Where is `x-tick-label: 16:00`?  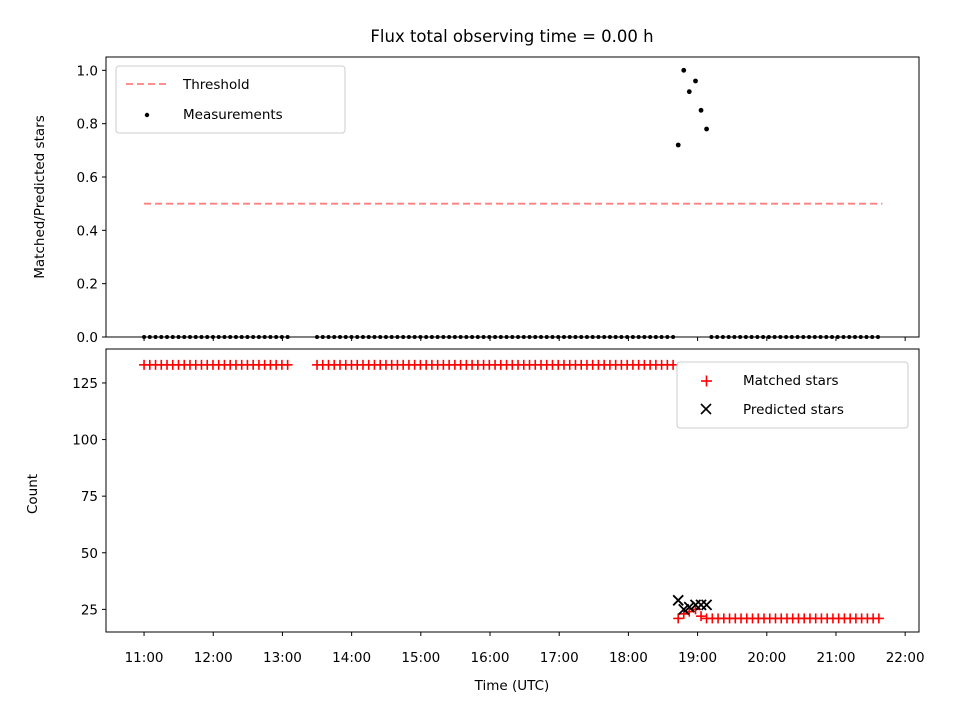 x-tick-label: 16:00 is located at coordinates (490, 658).